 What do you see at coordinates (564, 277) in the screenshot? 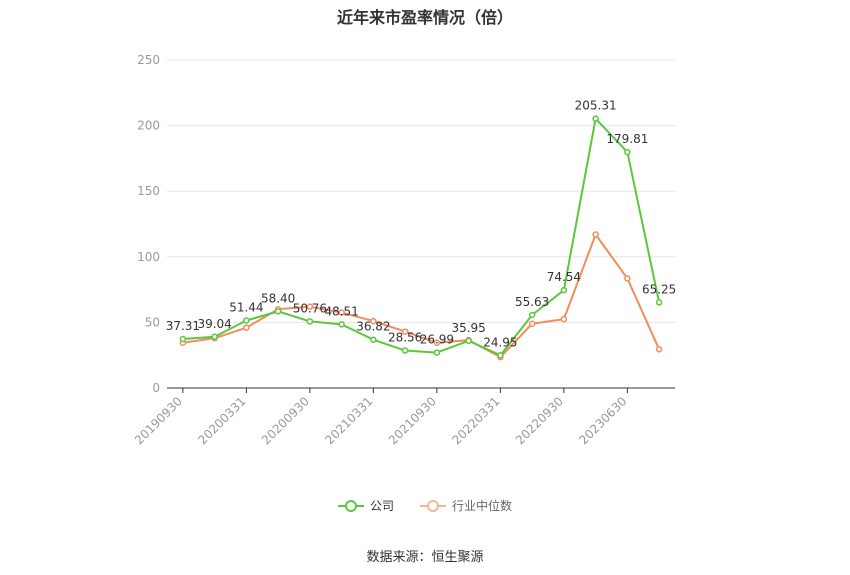
I see `data-label: 74.54` at bounding box center [564, 277].